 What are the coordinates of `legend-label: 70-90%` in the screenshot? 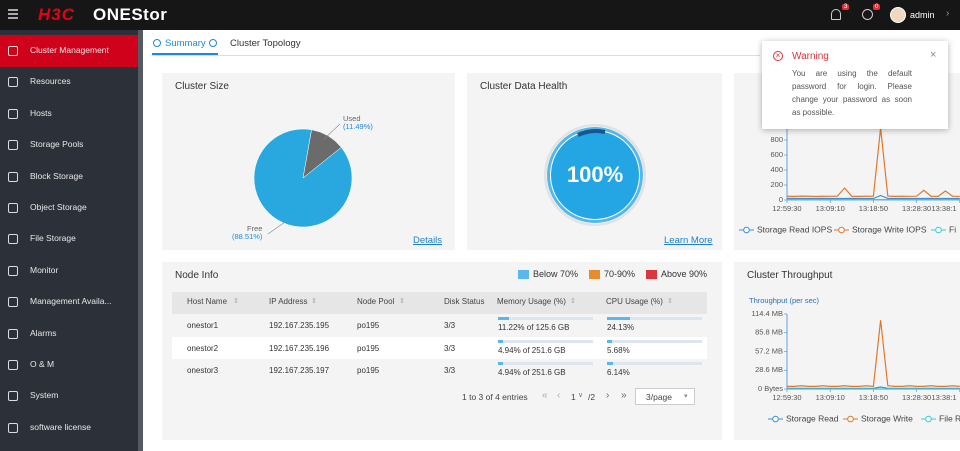 It's located at (620, 274).